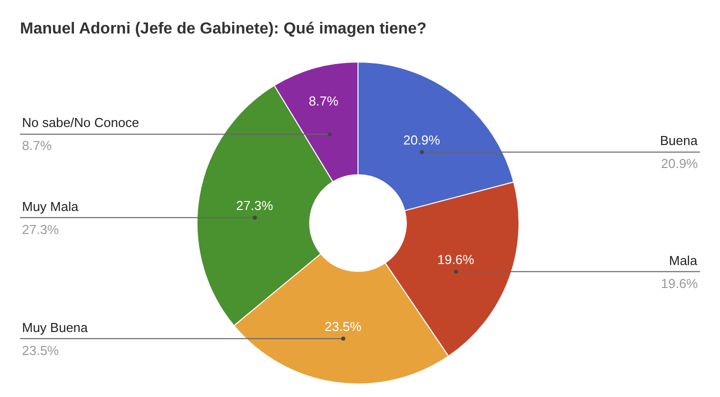  What do you see at coordinates (343, 326) in the screenshot?
I see `data-label: 23.5%` at bounding box center [343, 326].